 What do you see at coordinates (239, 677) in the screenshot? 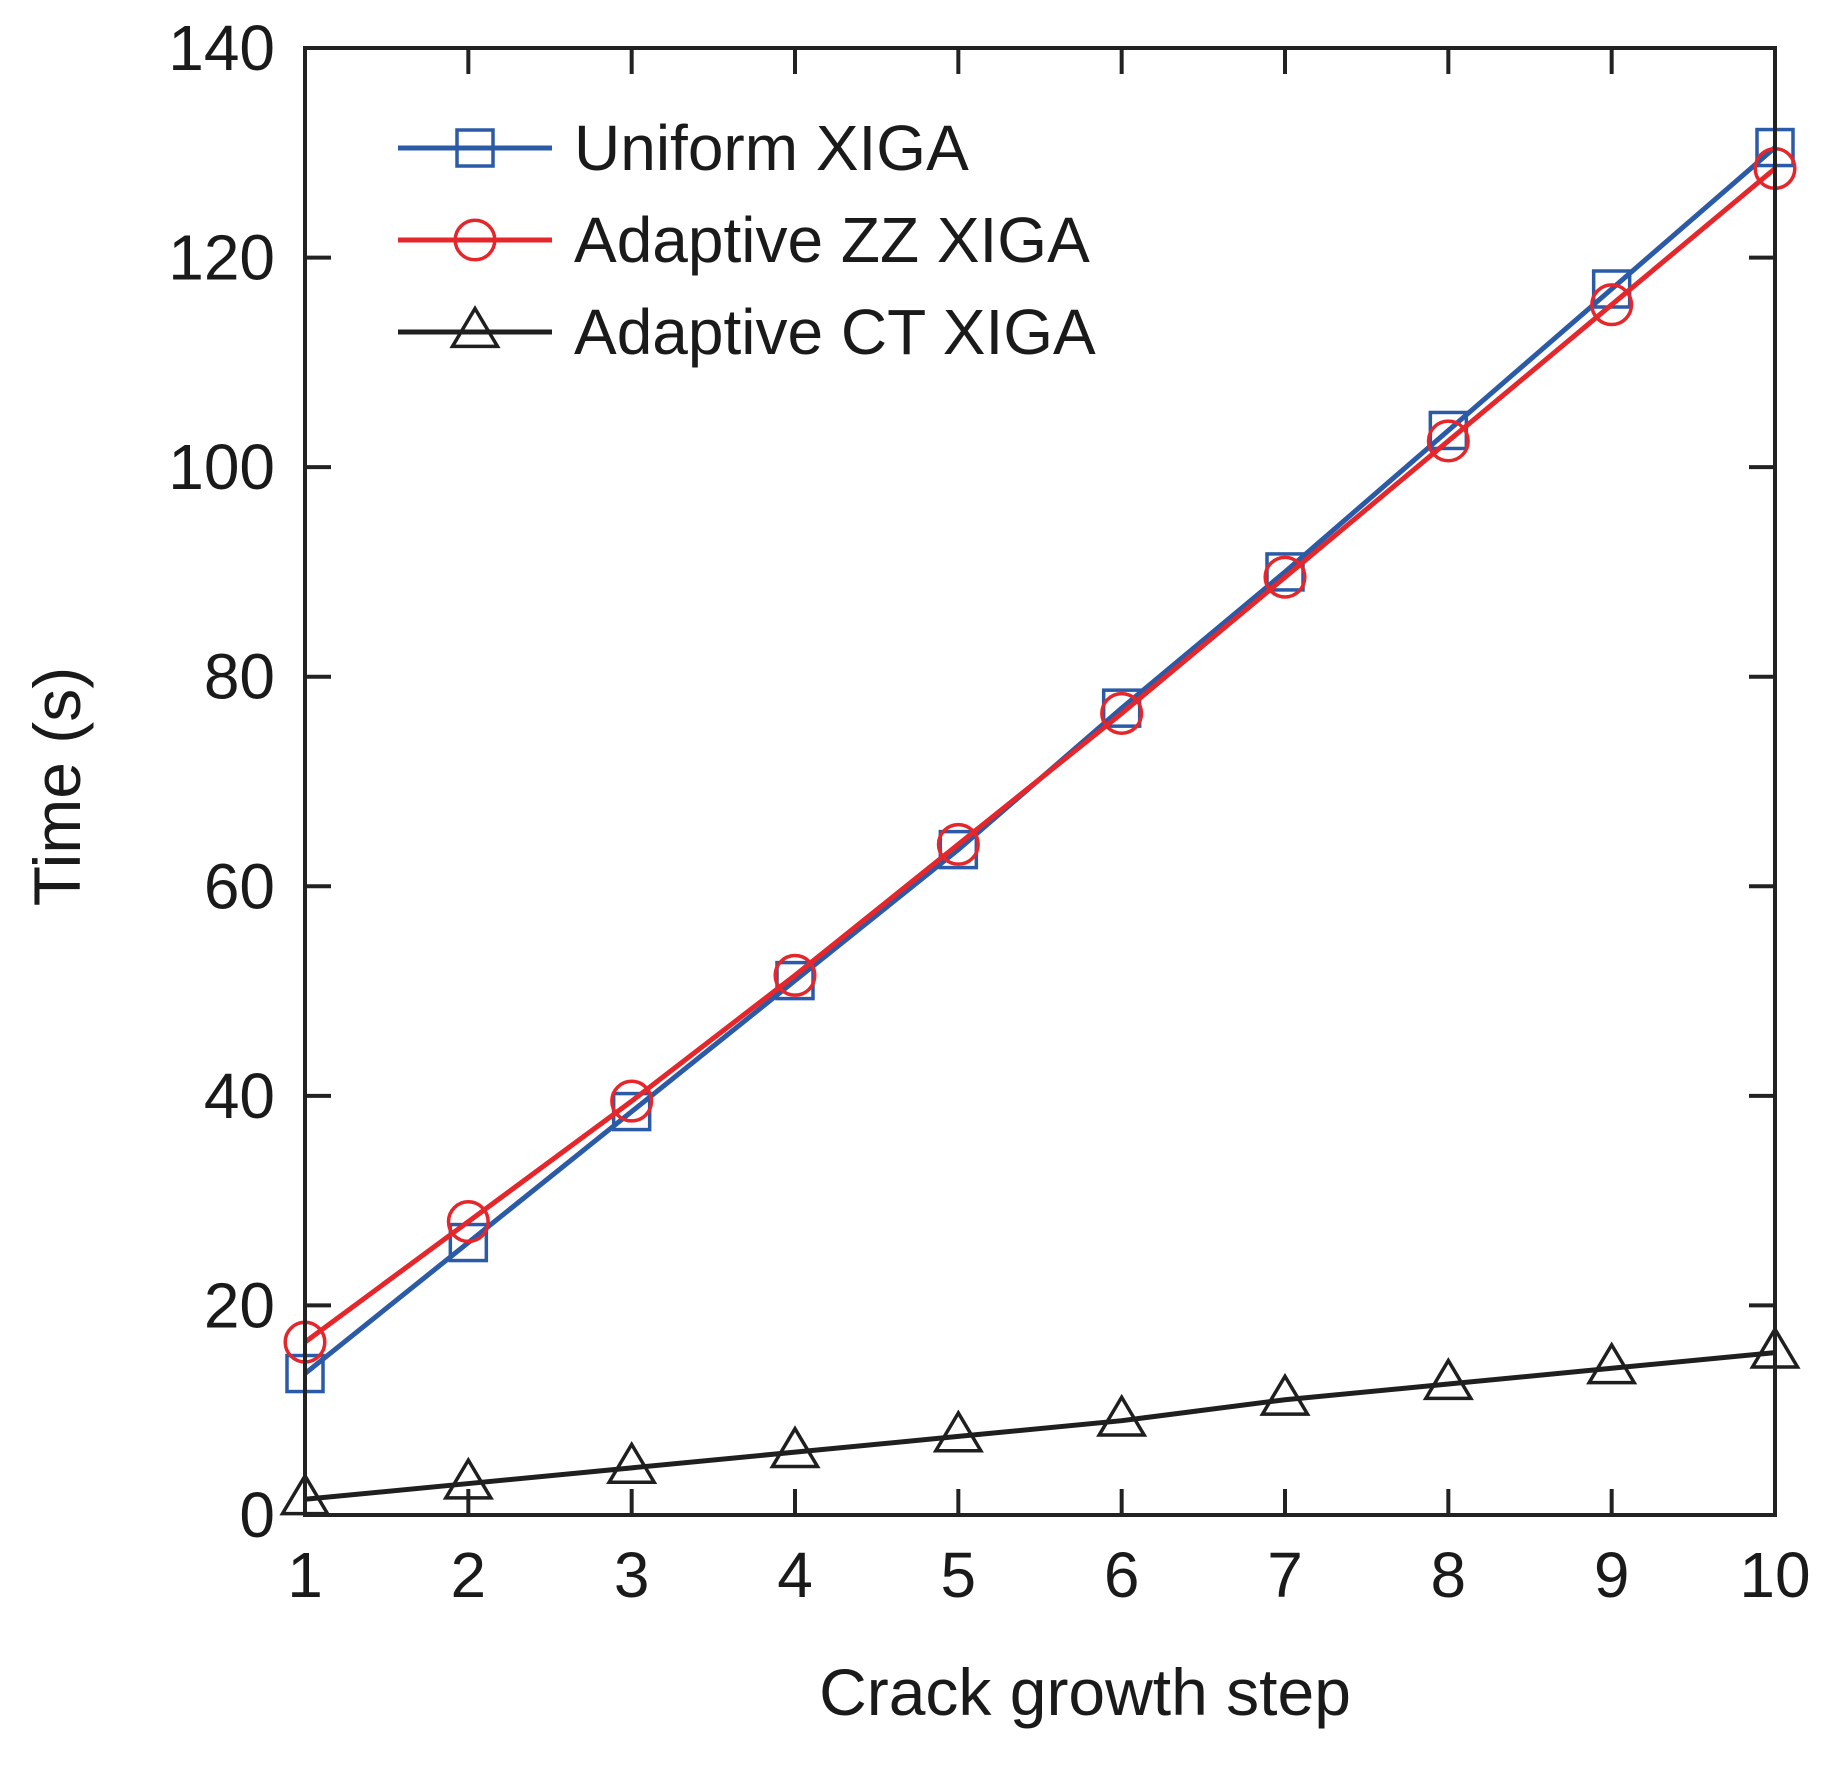
I see `y-tick-label: 80` at bounding box center [239, 677].